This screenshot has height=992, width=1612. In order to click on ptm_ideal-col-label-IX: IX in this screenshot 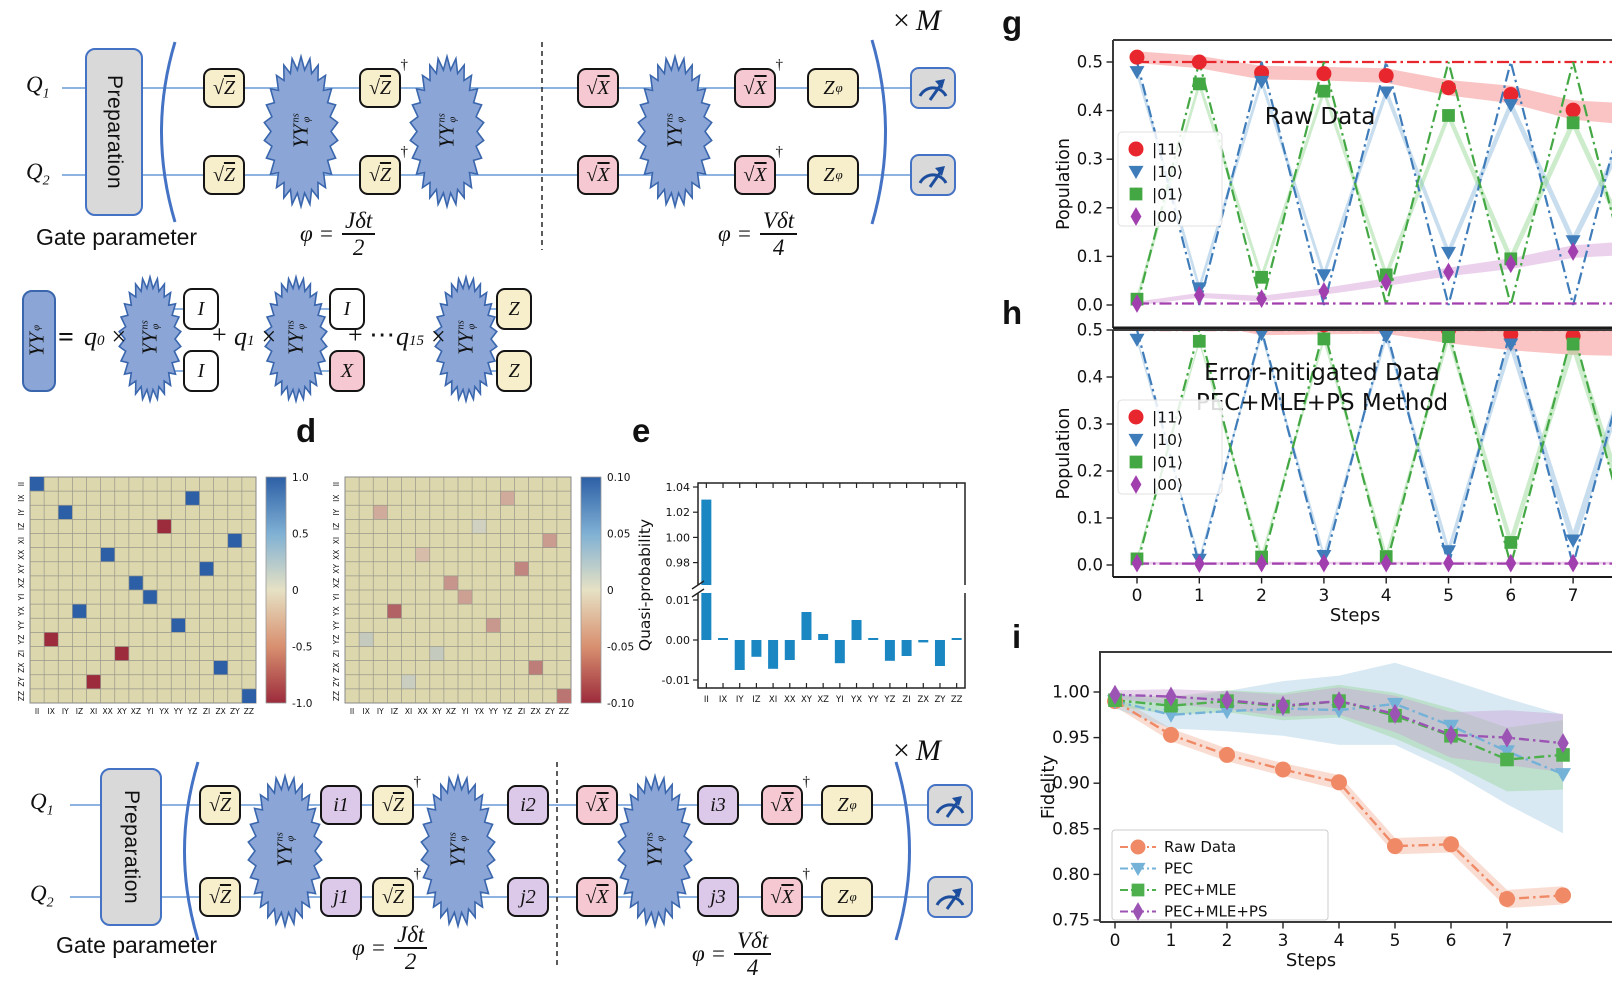, I will do `click(51, 711)`.